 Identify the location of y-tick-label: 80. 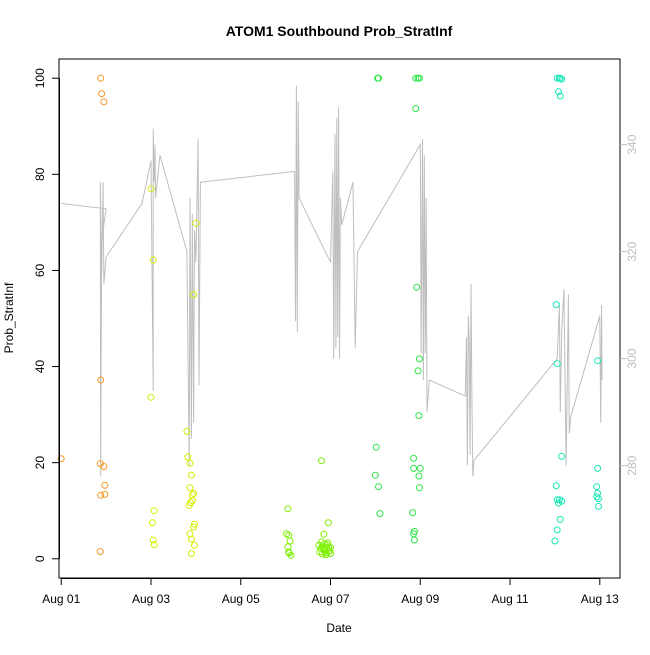
(40, 174).